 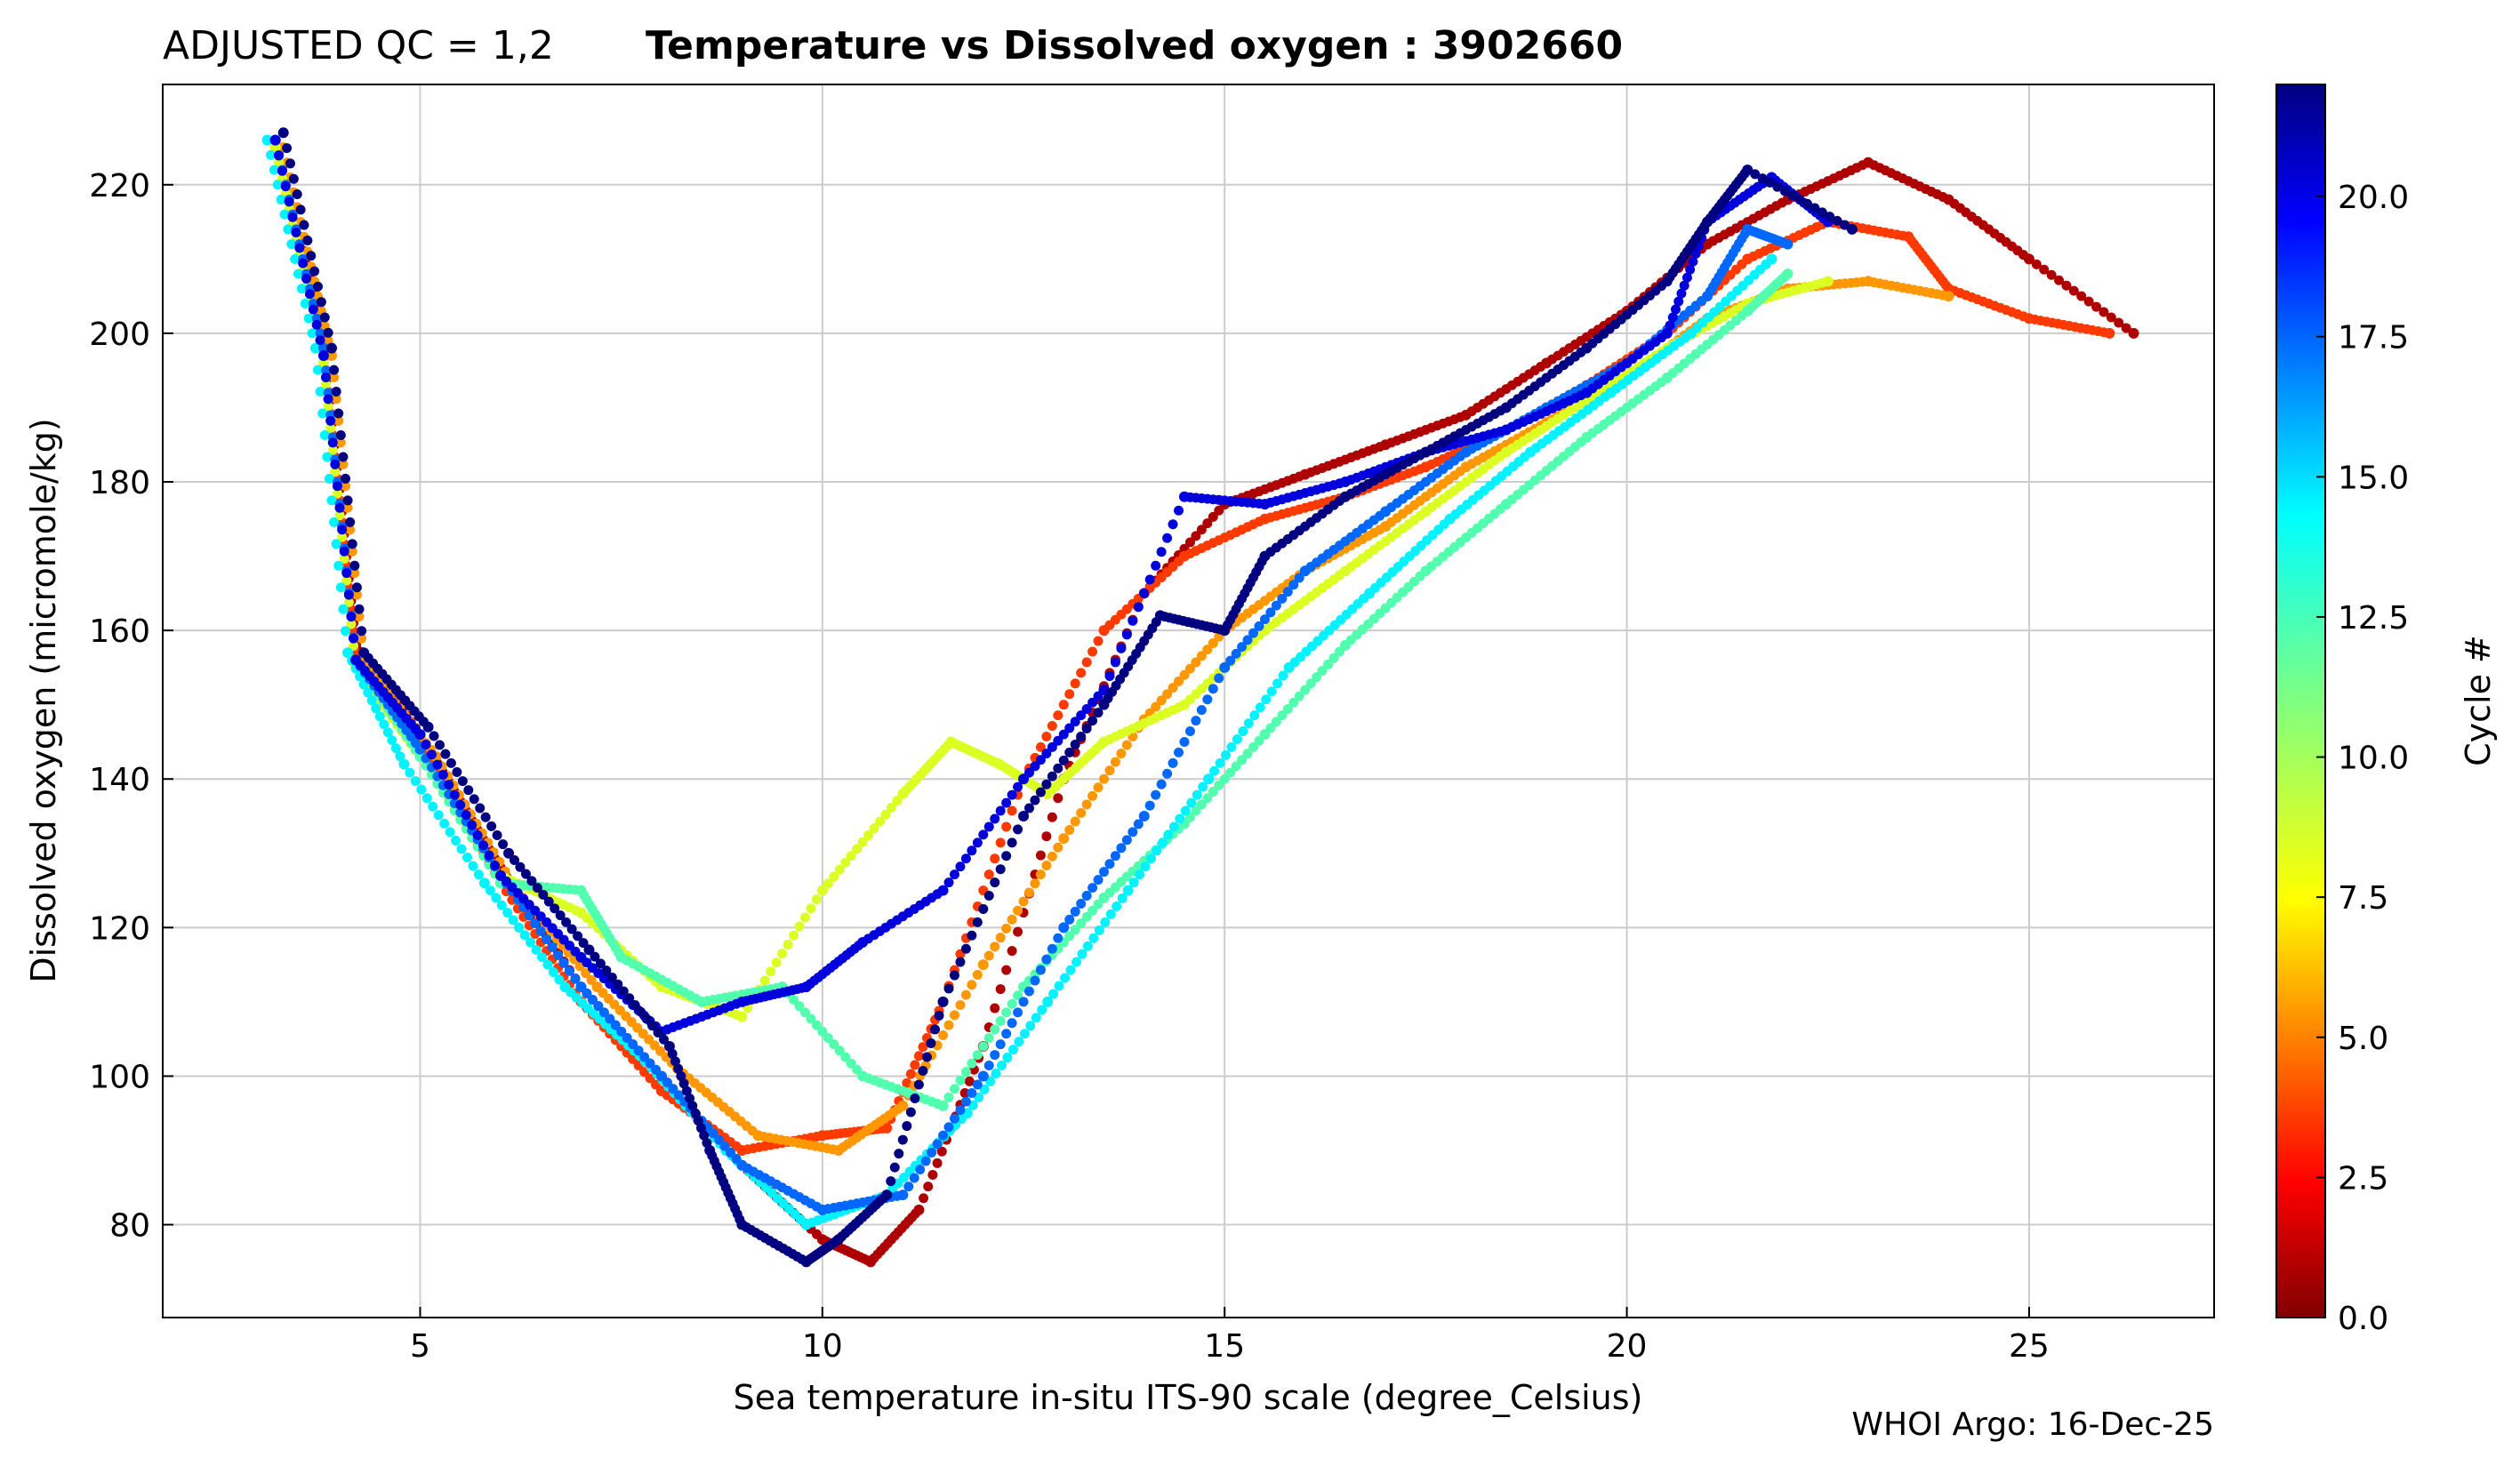 What do you see at coordinates (2363, 1319) in the screenshot?
I see `colorbar-tick-label: 0.0` at bounding box center [2363, 1319].